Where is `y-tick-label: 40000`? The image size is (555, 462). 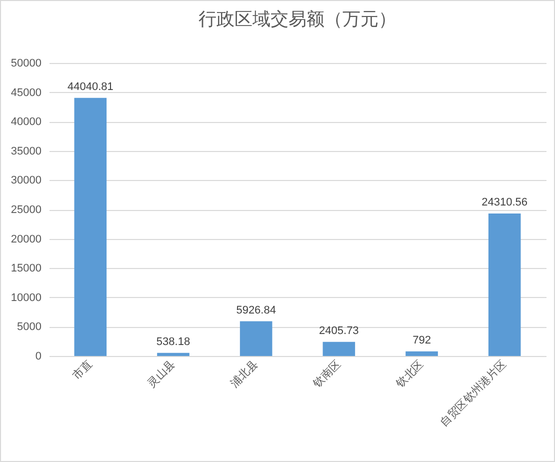 y-tick-label: 40000 is located at coordinates (26, 122).